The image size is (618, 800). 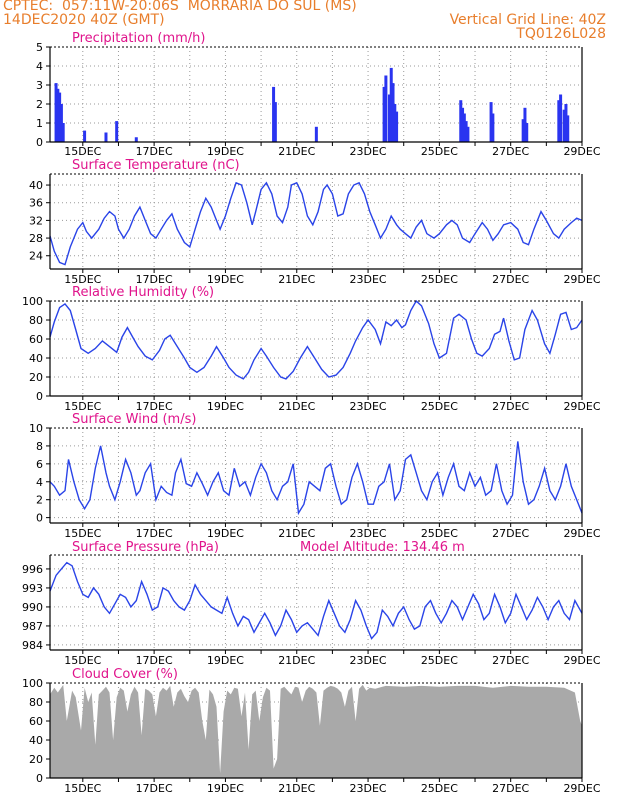 What do you see at coordinates (32, 645) in the screenshot?
I see `ytick-label: 984` at bounding box center [32, 645].